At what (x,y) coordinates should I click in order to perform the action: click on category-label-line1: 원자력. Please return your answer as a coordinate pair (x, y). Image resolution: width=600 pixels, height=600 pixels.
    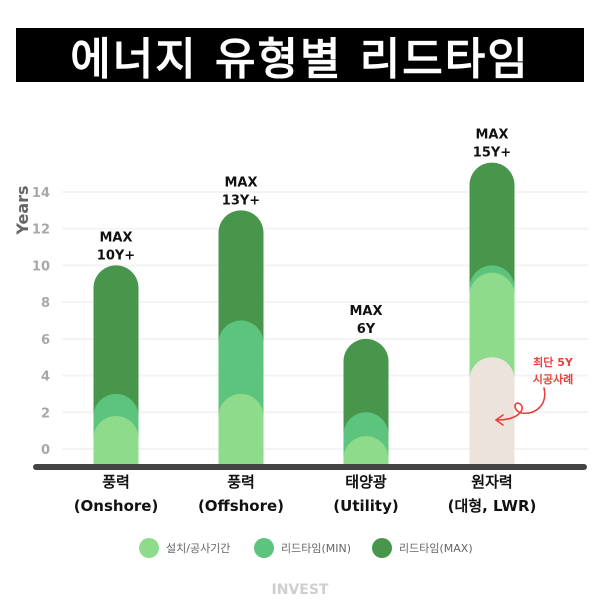
    Looking at the image, I should click on (491, 482).